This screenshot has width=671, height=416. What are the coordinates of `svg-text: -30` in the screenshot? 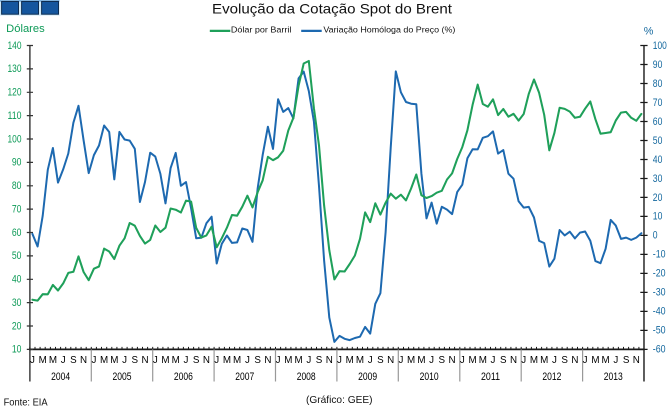 It's located at (659, 293).